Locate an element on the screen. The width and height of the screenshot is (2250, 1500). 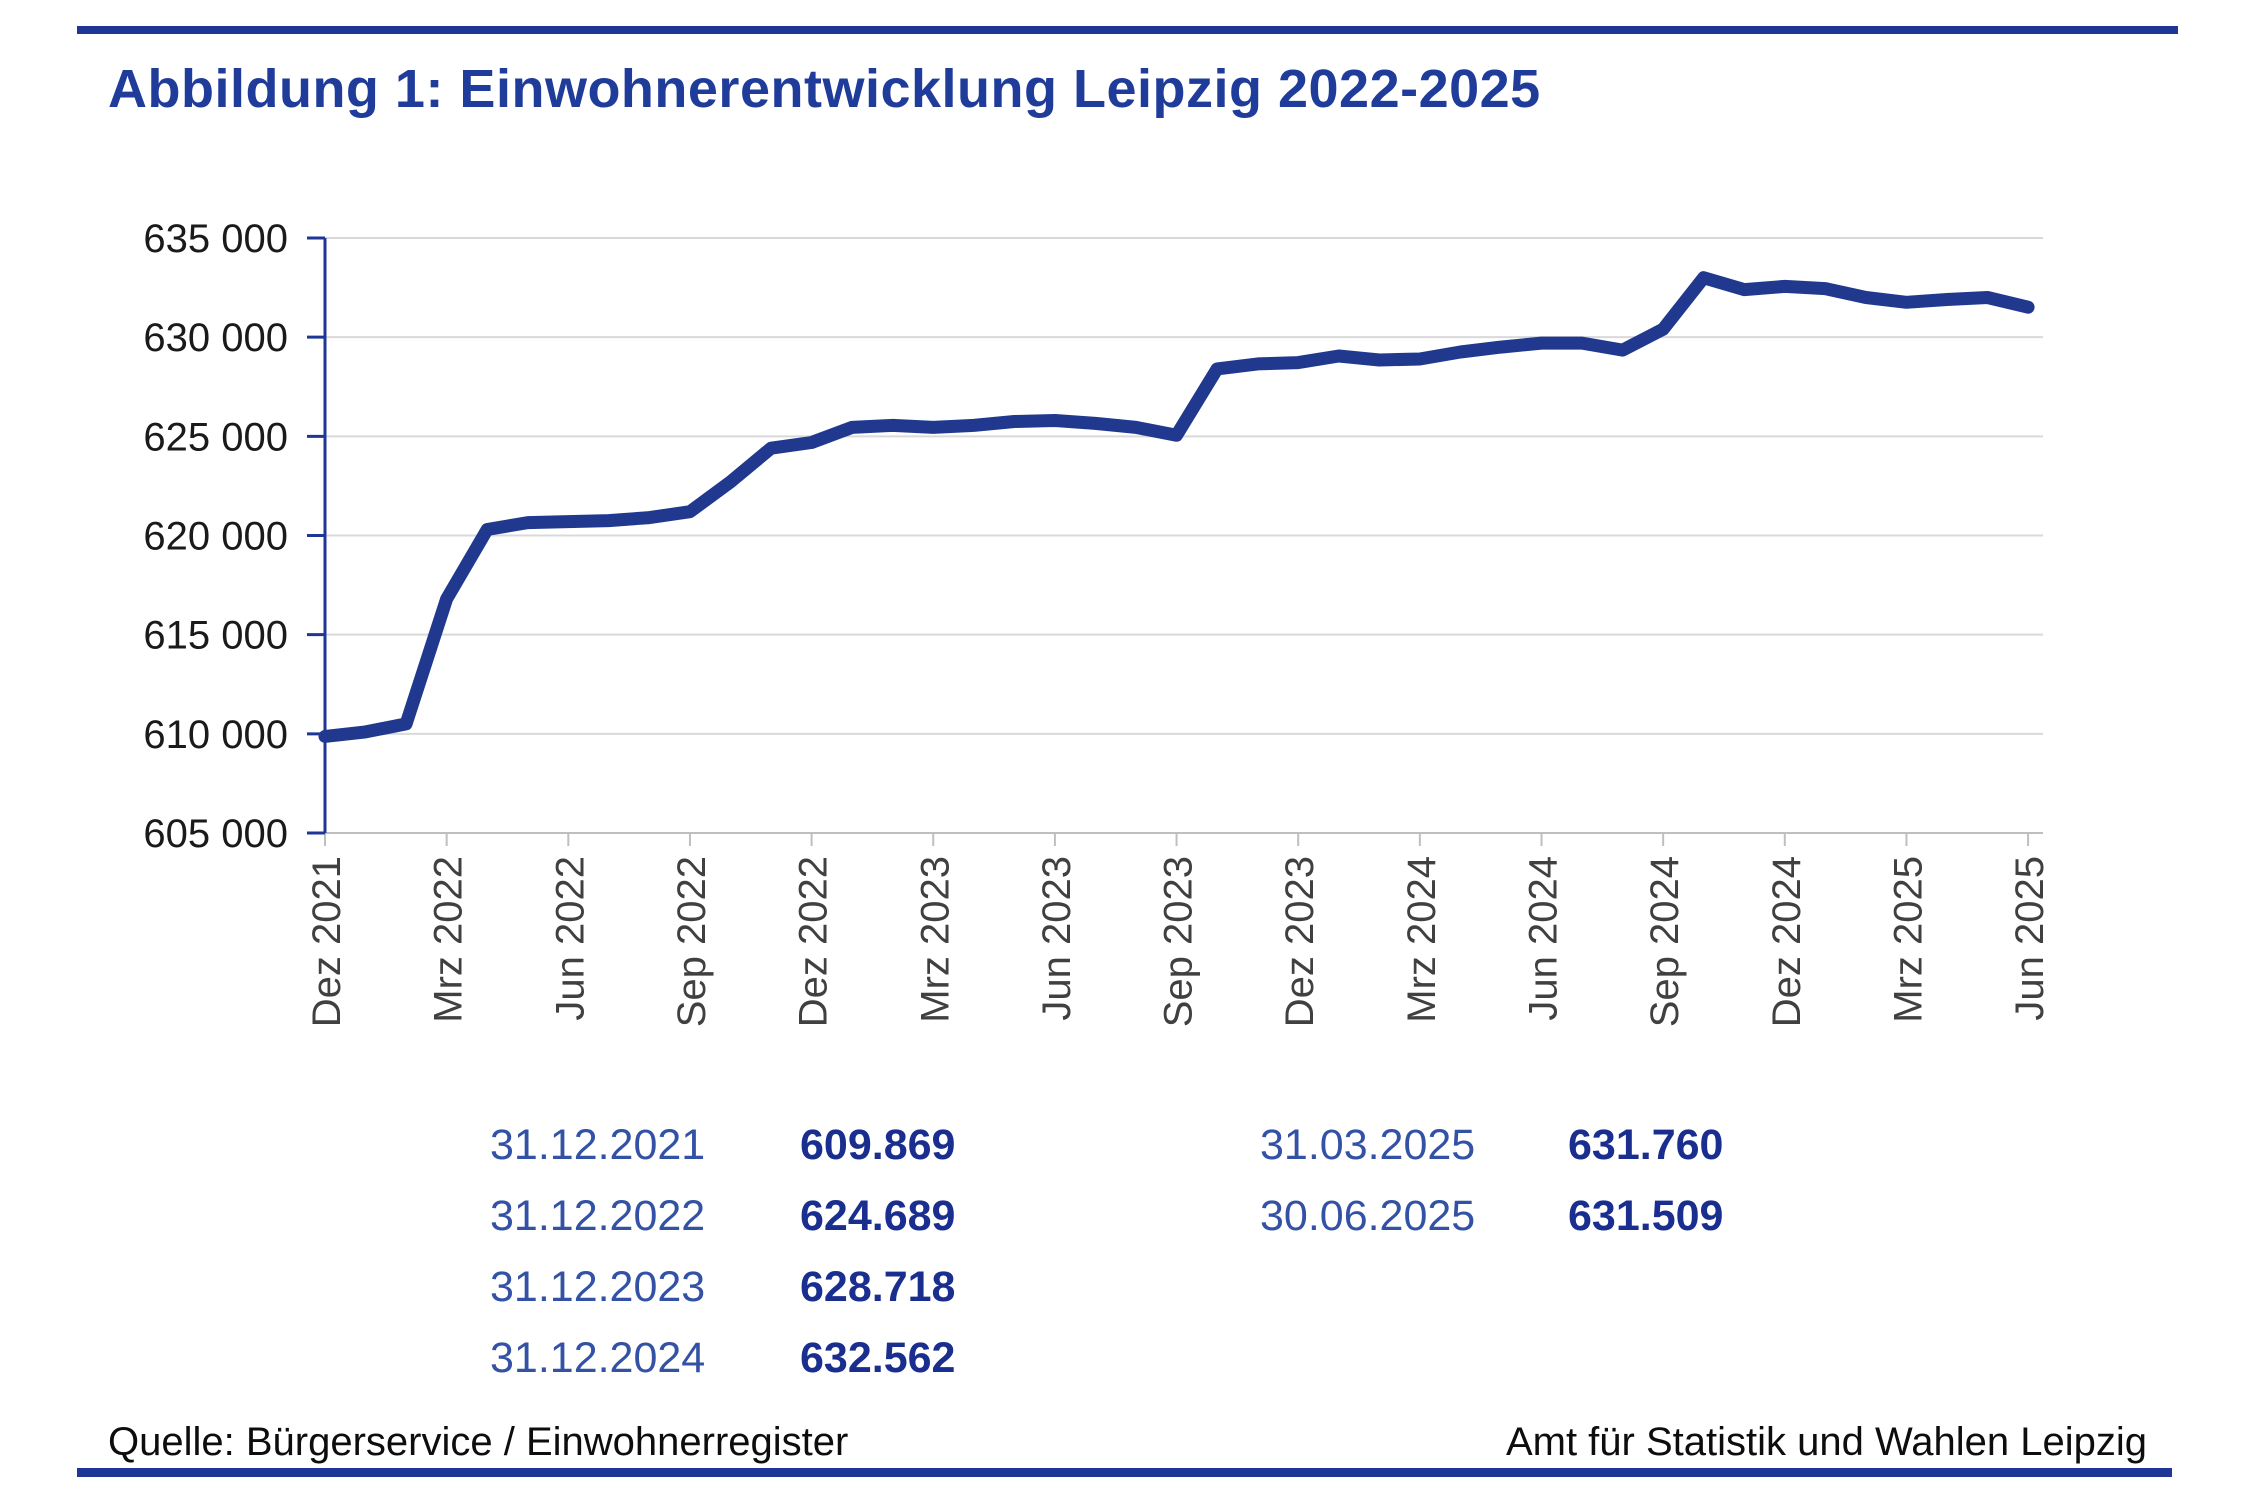
x-tick-label: Mrz 2025 is located at coordinates (1908, 939).